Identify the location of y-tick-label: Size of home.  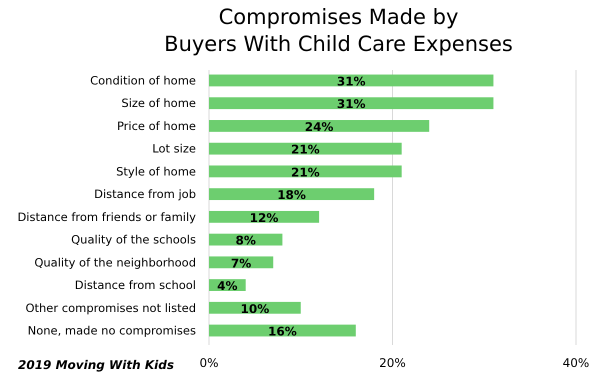
(158, 103).